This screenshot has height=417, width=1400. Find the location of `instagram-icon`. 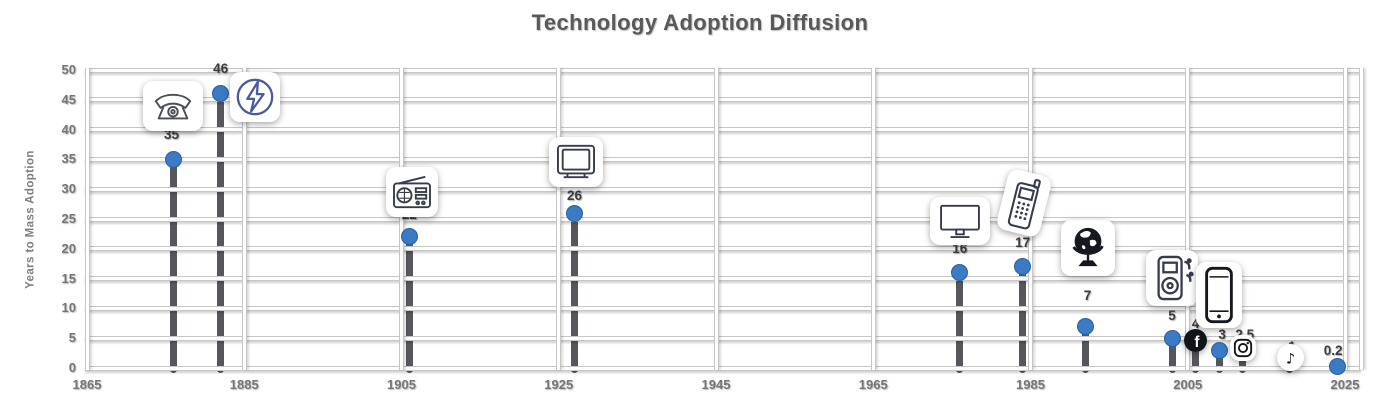

instagram-icon is located at coordinates (1243, 348).